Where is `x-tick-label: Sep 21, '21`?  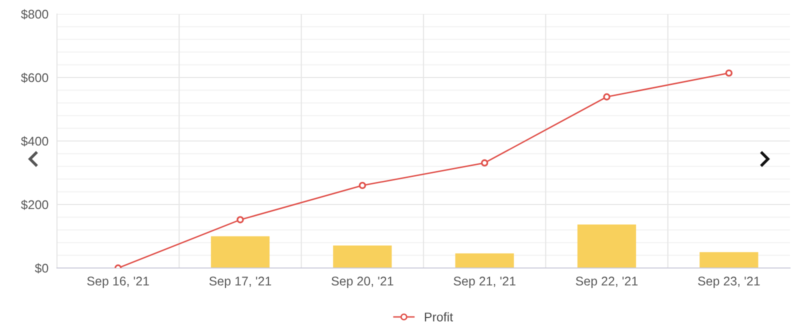 x-tick-label: Sep 21, '21 is located at coordinates (485, 282).